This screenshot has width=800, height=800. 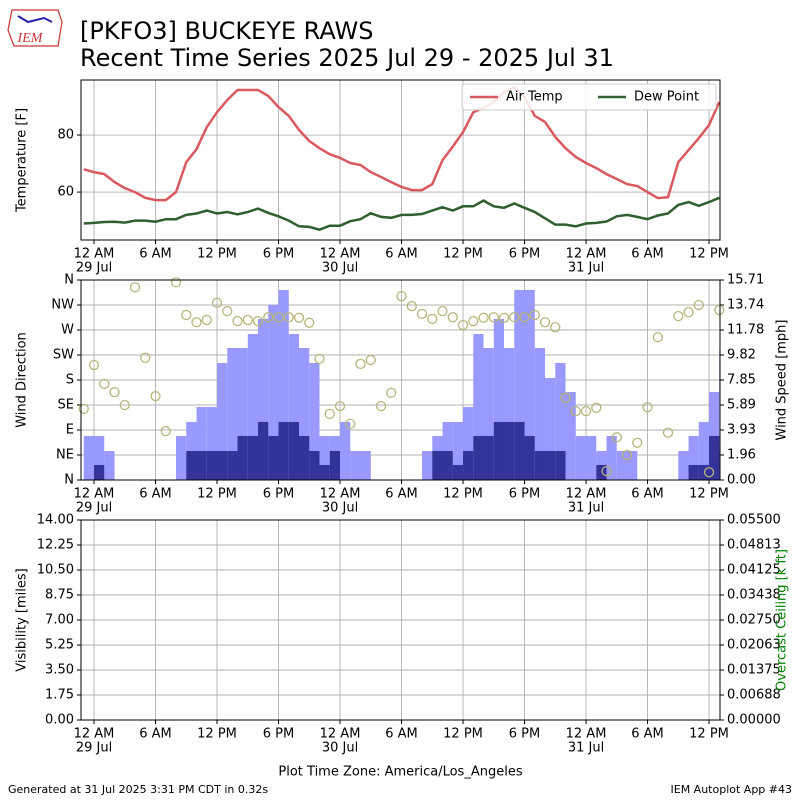 What do you see at coordinates (741, 430) in the screenshot?
I see `y2-tick-label: 3.93` at bounding box center [741, 430].